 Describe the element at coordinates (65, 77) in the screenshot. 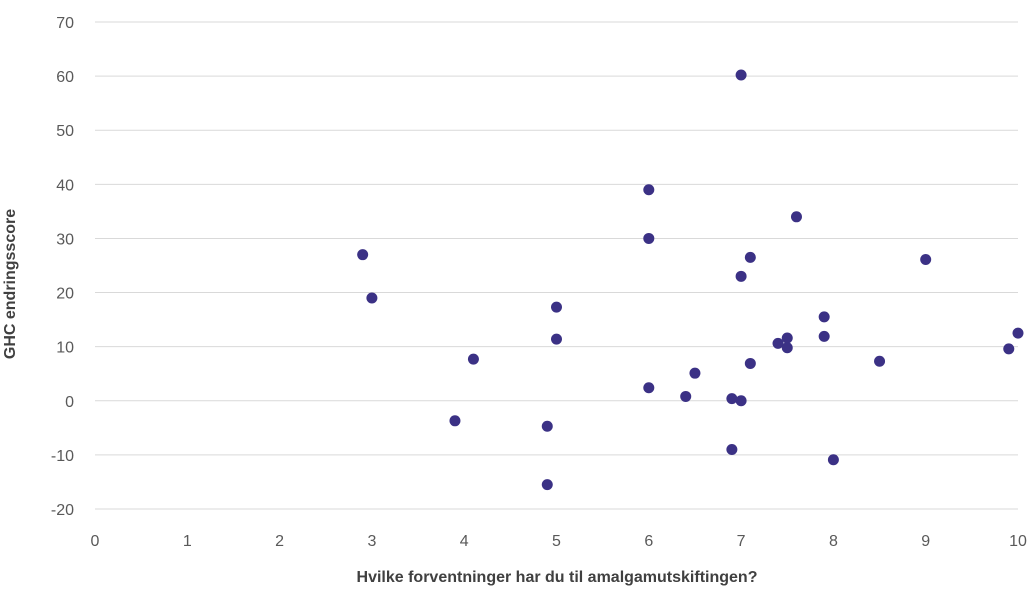

I see `y-tick-label: 60` at that location.